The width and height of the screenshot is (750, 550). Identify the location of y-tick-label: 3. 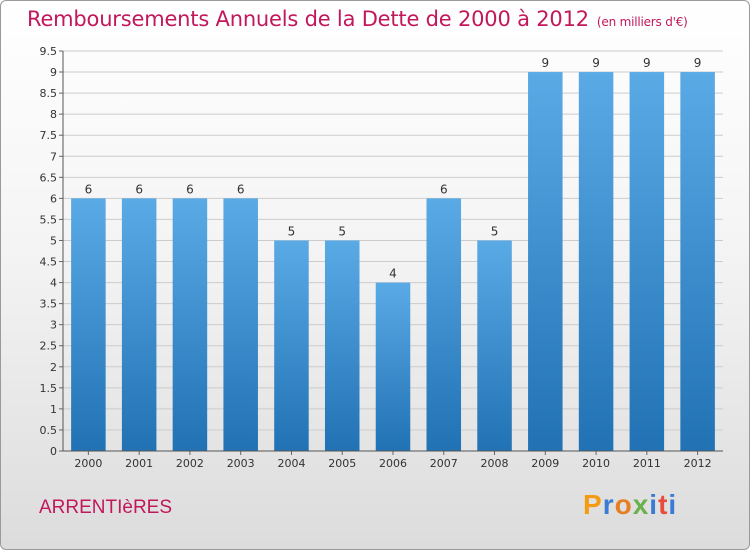
(53, 325).